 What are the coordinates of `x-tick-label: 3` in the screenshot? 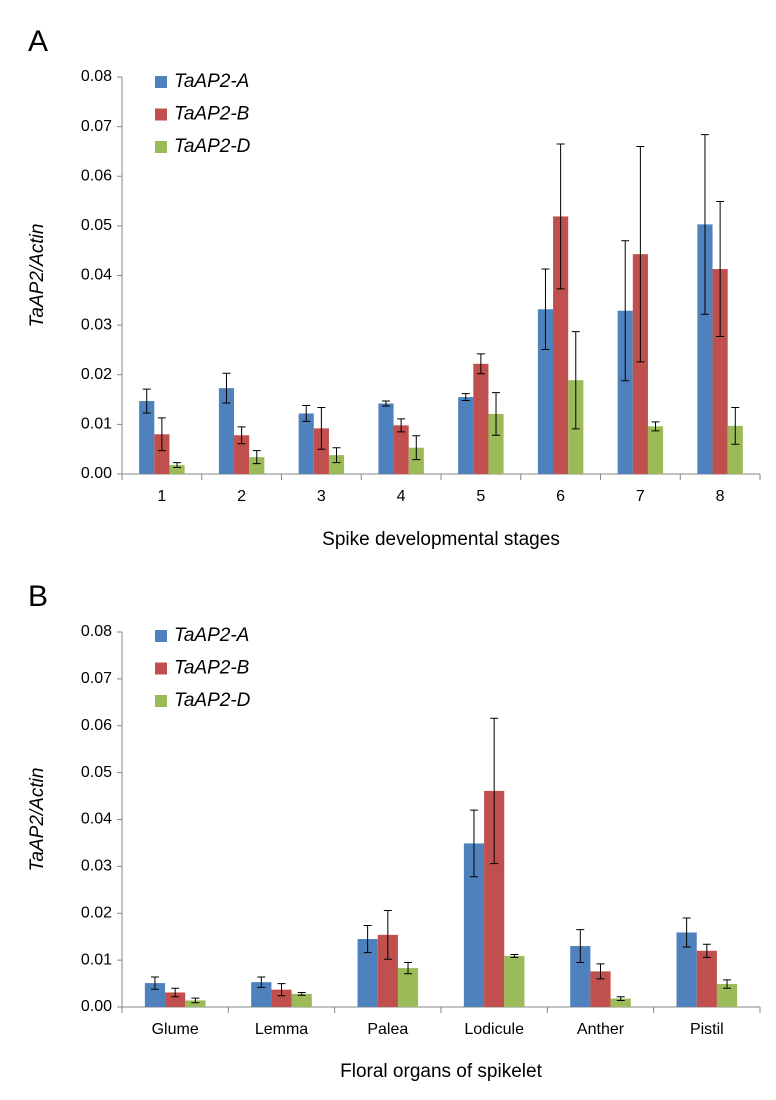 It's located at (321, 496).